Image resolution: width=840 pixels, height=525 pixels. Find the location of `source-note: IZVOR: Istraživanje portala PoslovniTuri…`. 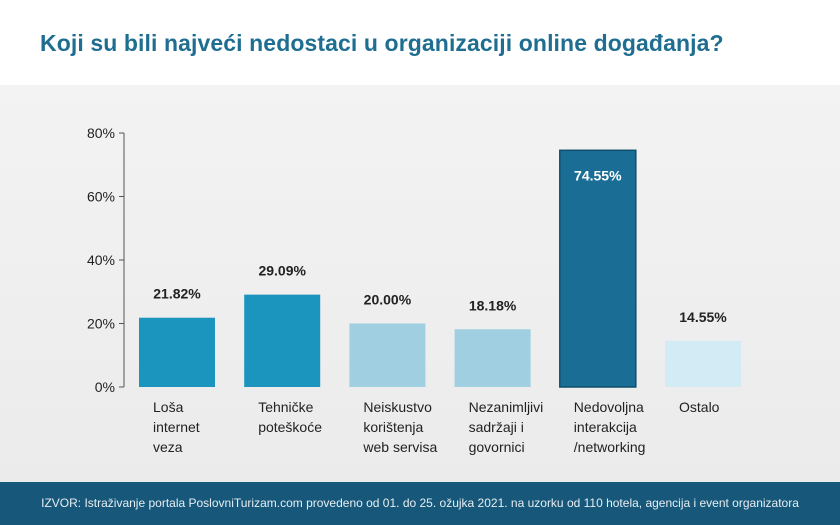

source-note: IZVOR: Istraživanje portala PoslovniTuri… is located at coordinates (420, 503).